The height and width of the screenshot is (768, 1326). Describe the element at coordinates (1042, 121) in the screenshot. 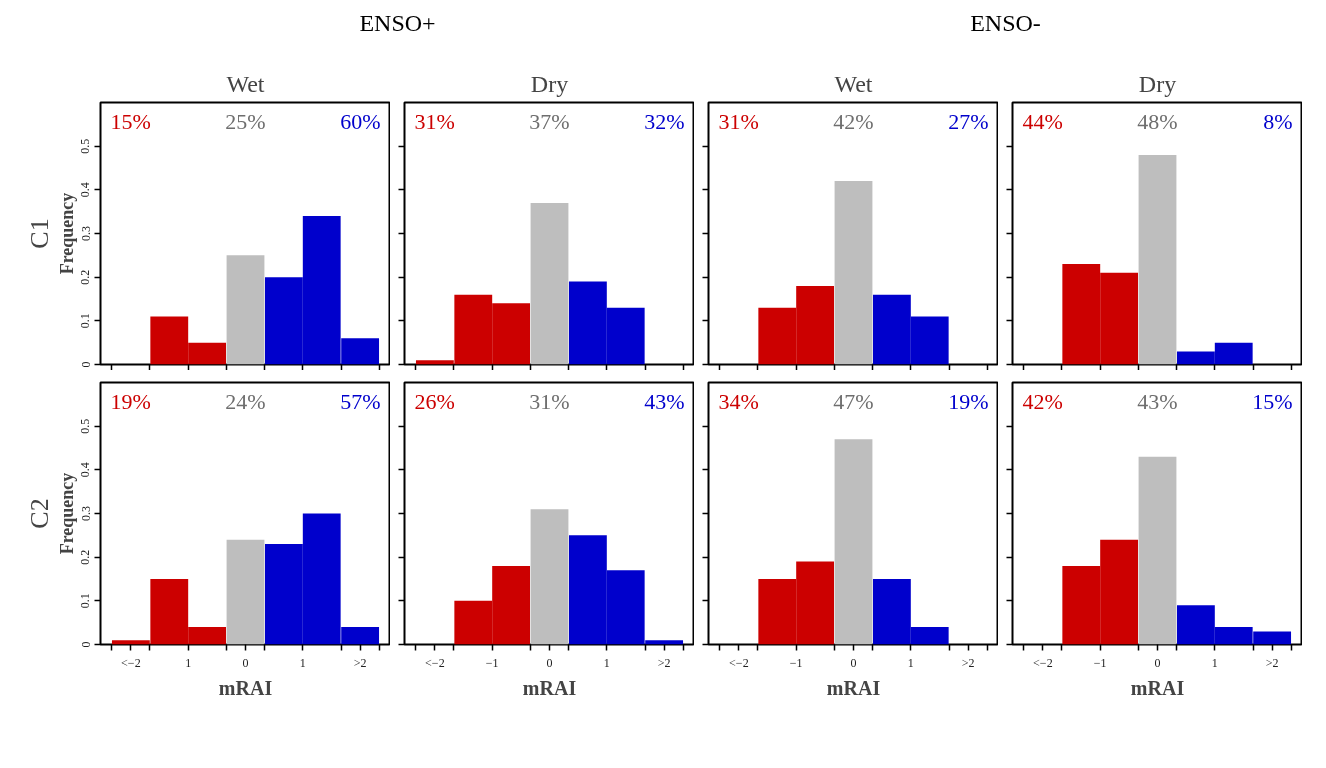

I see `annotation: 44%` at that location.